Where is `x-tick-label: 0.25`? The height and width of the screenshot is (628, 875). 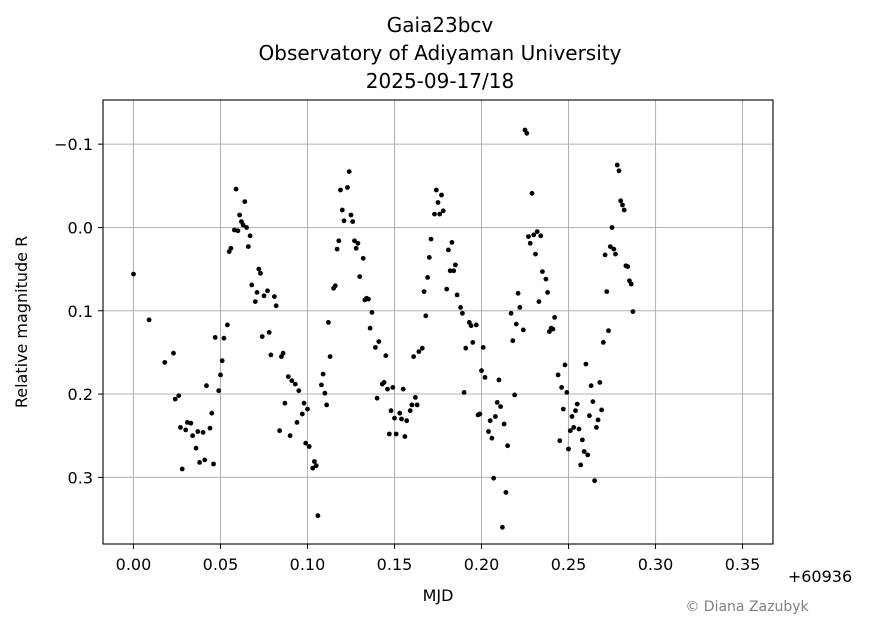 x-tick-label: 0.25 is located at coordinates (569, 564).